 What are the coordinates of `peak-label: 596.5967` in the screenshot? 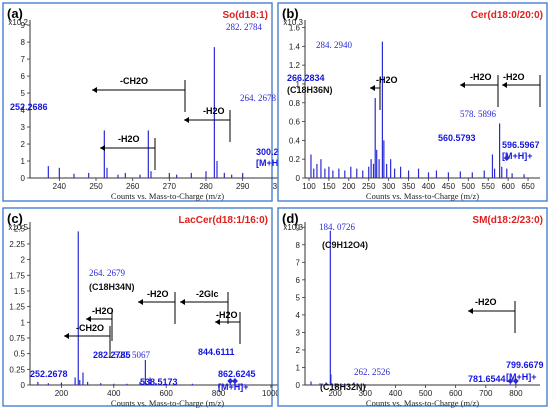 It's located at (521, 145).